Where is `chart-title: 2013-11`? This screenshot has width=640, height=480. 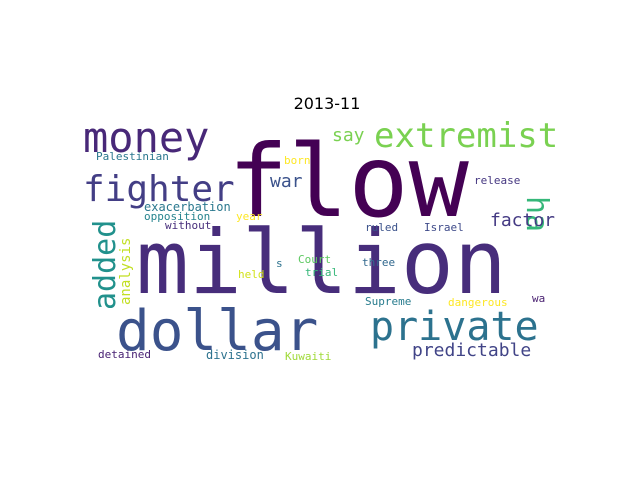
chart-title: 2013-11 is located at coordinates (327, 103).